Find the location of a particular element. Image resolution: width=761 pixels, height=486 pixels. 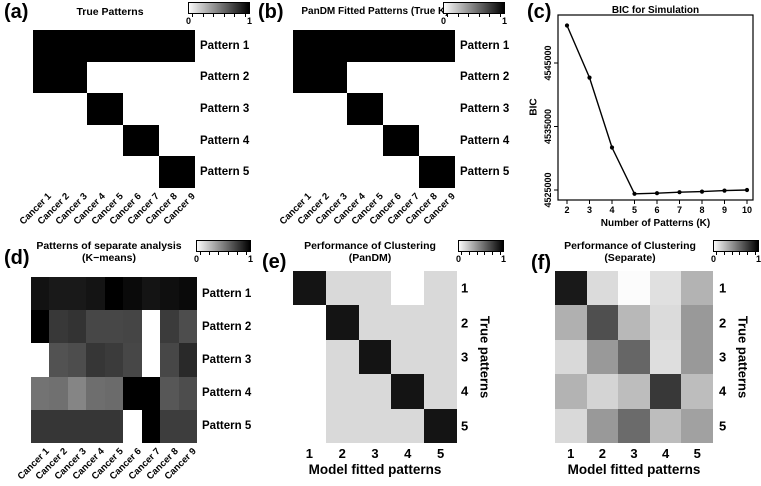

y-axis-label-e: True patterns is located at coordinates (485, 357).